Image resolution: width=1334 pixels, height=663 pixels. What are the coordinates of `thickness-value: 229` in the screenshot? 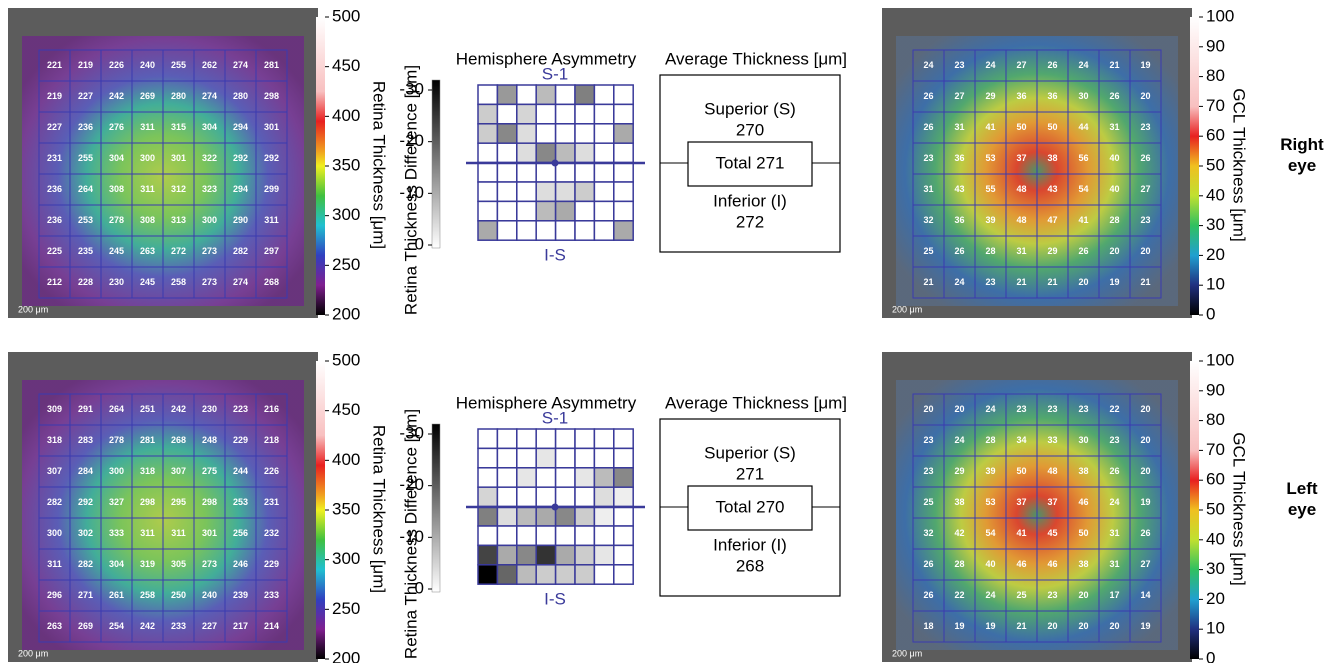 It's located at (240, 440).